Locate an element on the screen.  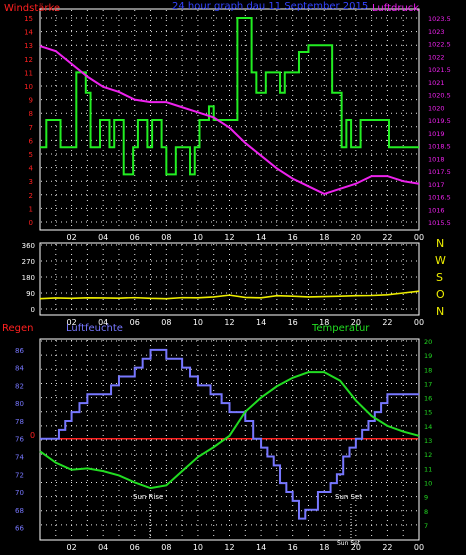
wind-tick-label: 15 is located at coordinates (28, 19).